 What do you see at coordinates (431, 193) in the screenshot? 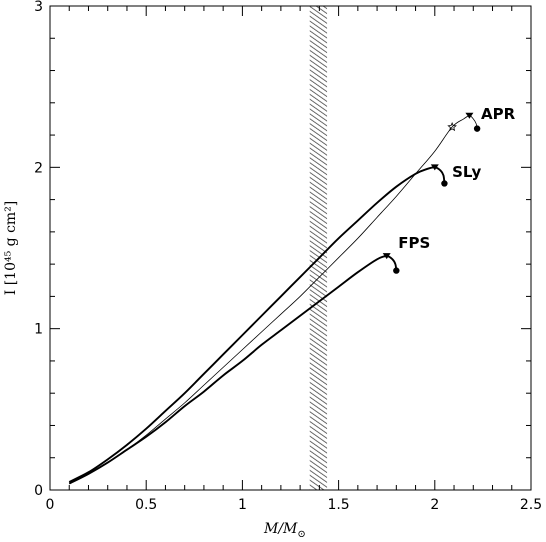
I see `marker-layer` at bounding box center [431, 193].